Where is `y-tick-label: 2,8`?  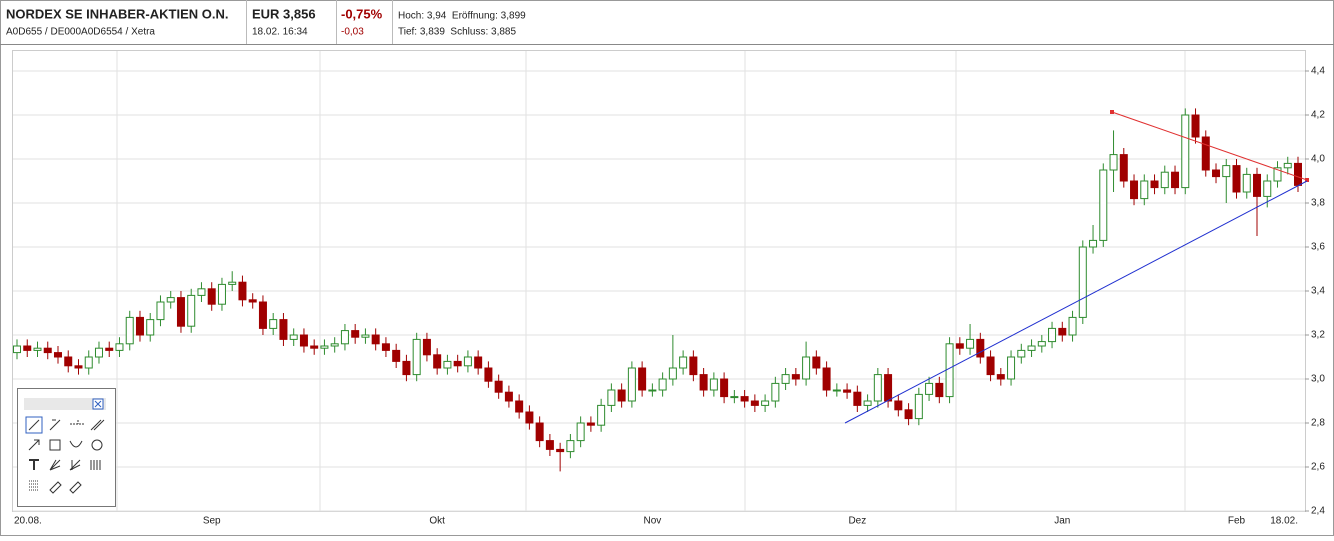
y-tick-label: 2,8 is located at coordinates (1318, 423).